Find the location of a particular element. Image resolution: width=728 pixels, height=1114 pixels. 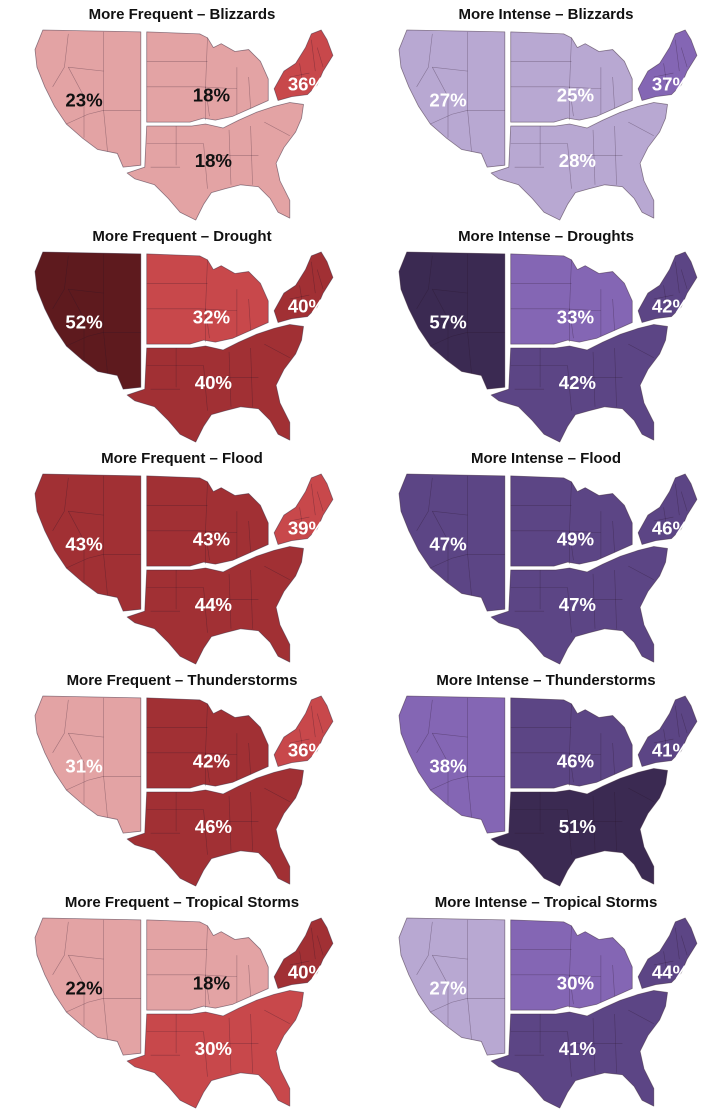

region-value-midwest: 30% is located at coordinates (576, 983).